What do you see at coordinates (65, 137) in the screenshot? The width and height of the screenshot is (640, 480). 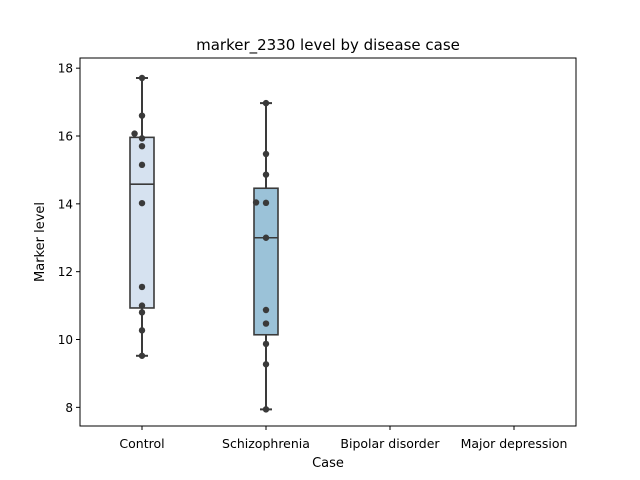 I see `y-tick-label: 16` at bounding box center [65, 137].